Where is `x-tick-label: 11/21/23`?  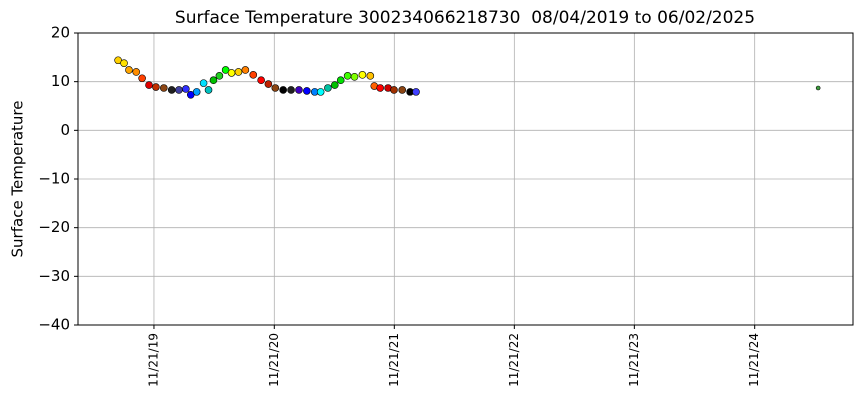 x-tick-label: 11/21/23 is located at coordinates (634, 360).